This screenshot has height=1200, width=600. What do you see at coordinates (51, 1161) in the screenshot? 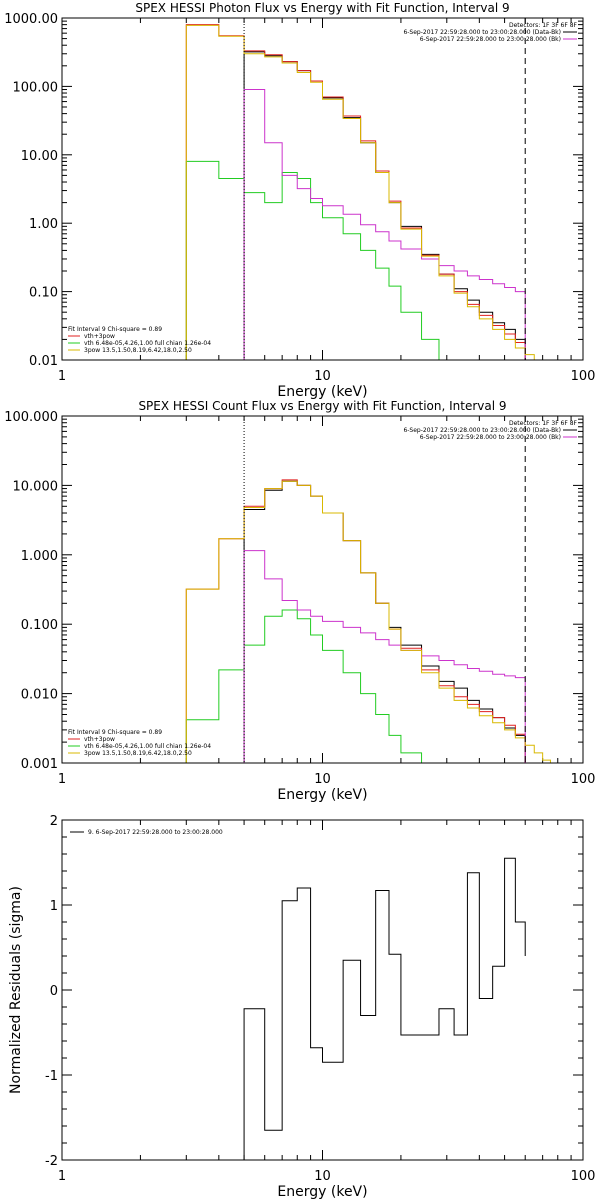
I see `y-tick-label: -2` at bounding box center [51, 1161].